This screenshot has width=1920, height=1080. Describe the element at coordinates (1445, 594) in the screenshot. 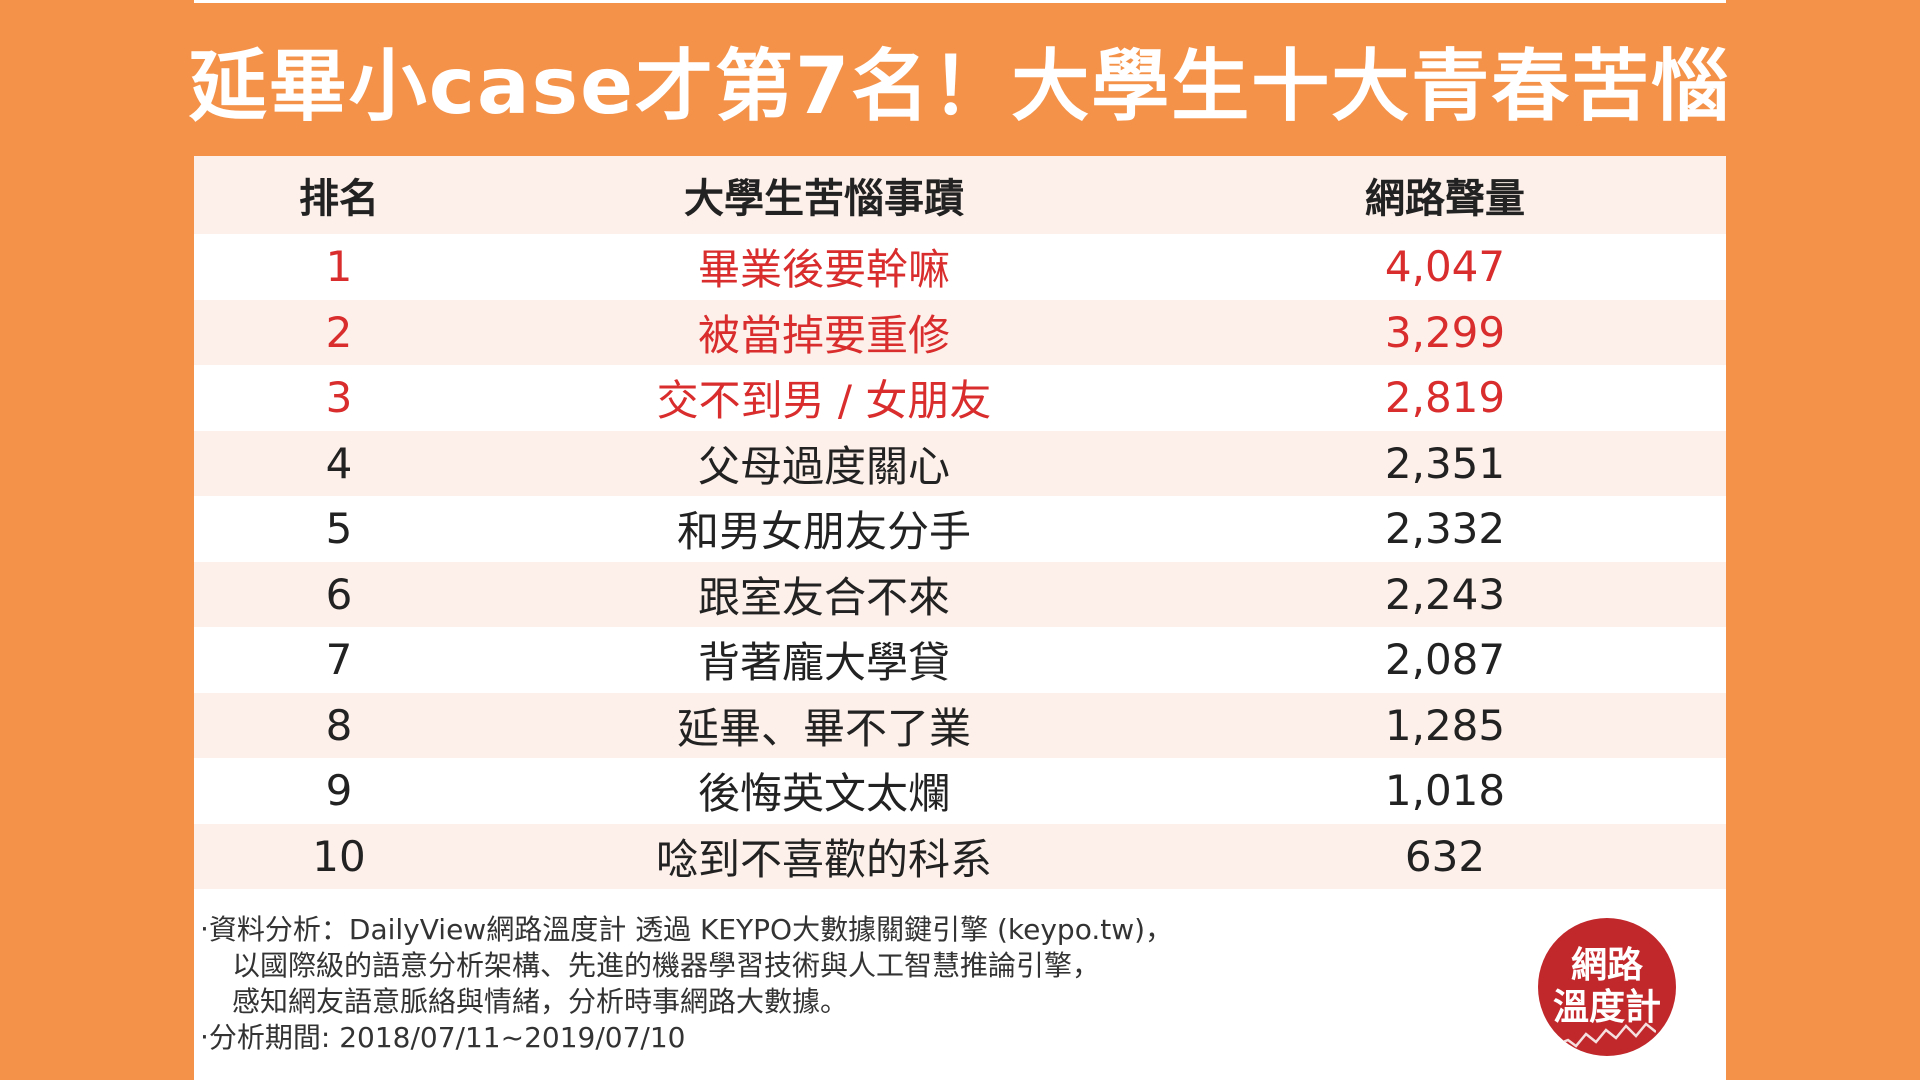

I see `volume-cell: 2,243` at that location.